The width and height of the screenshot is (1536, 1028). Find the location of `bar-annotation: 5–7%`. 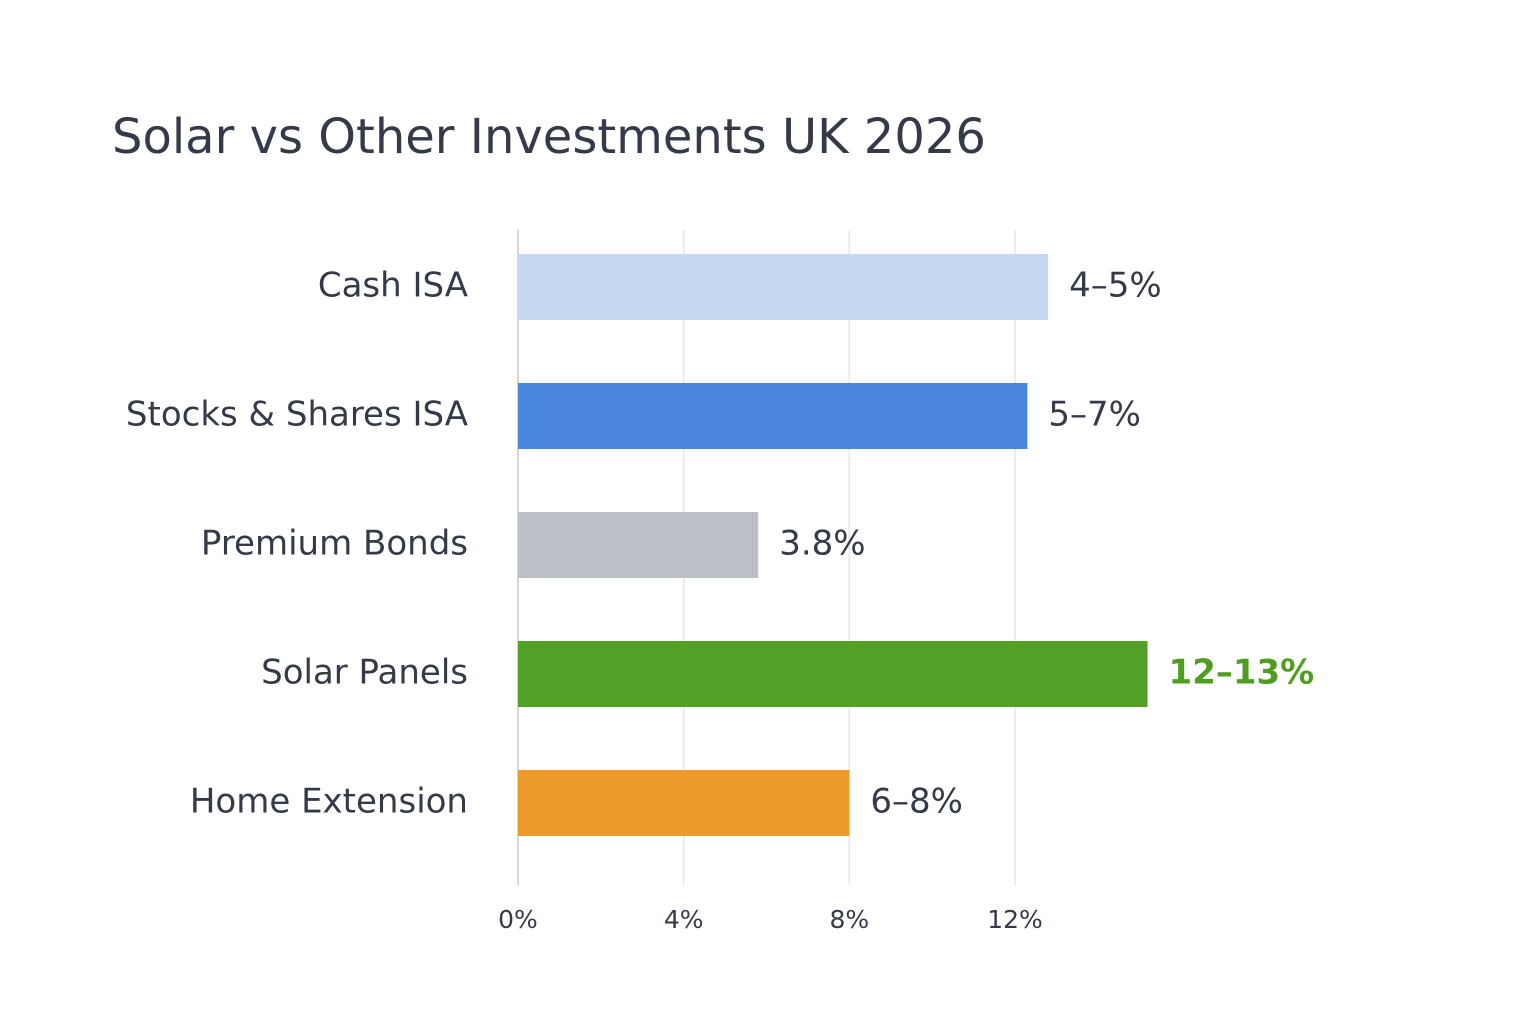

bar-annotation: 5–7% is located at coordinates (1094, 415).